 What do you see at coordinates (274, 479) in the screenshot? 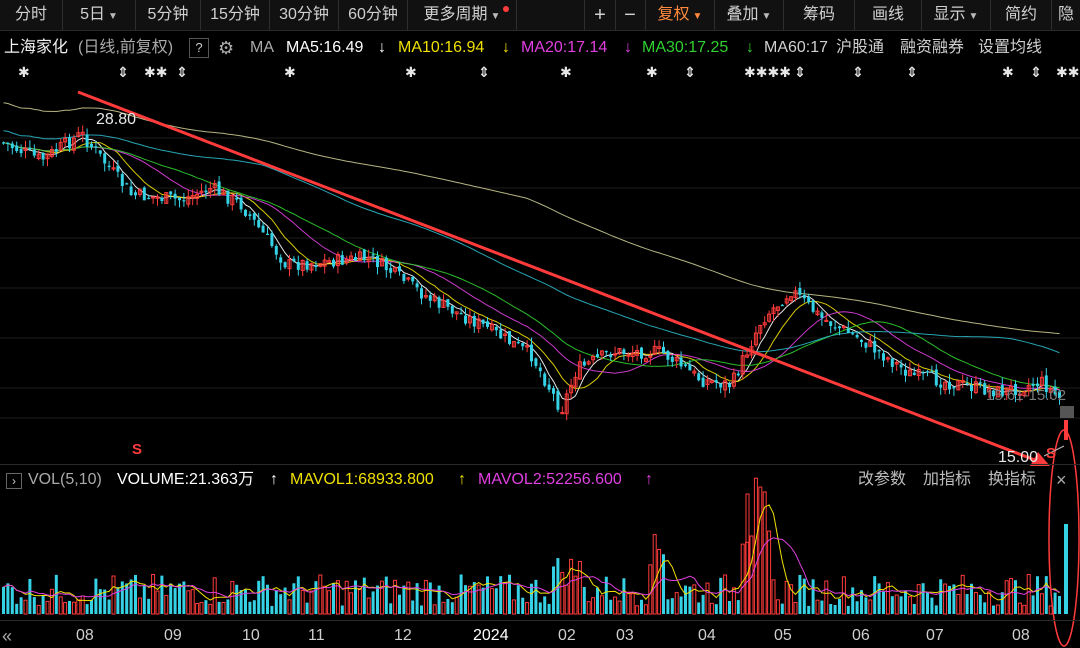
I see `up-arrow-icon: ↑` at bounding box center [274, 479].